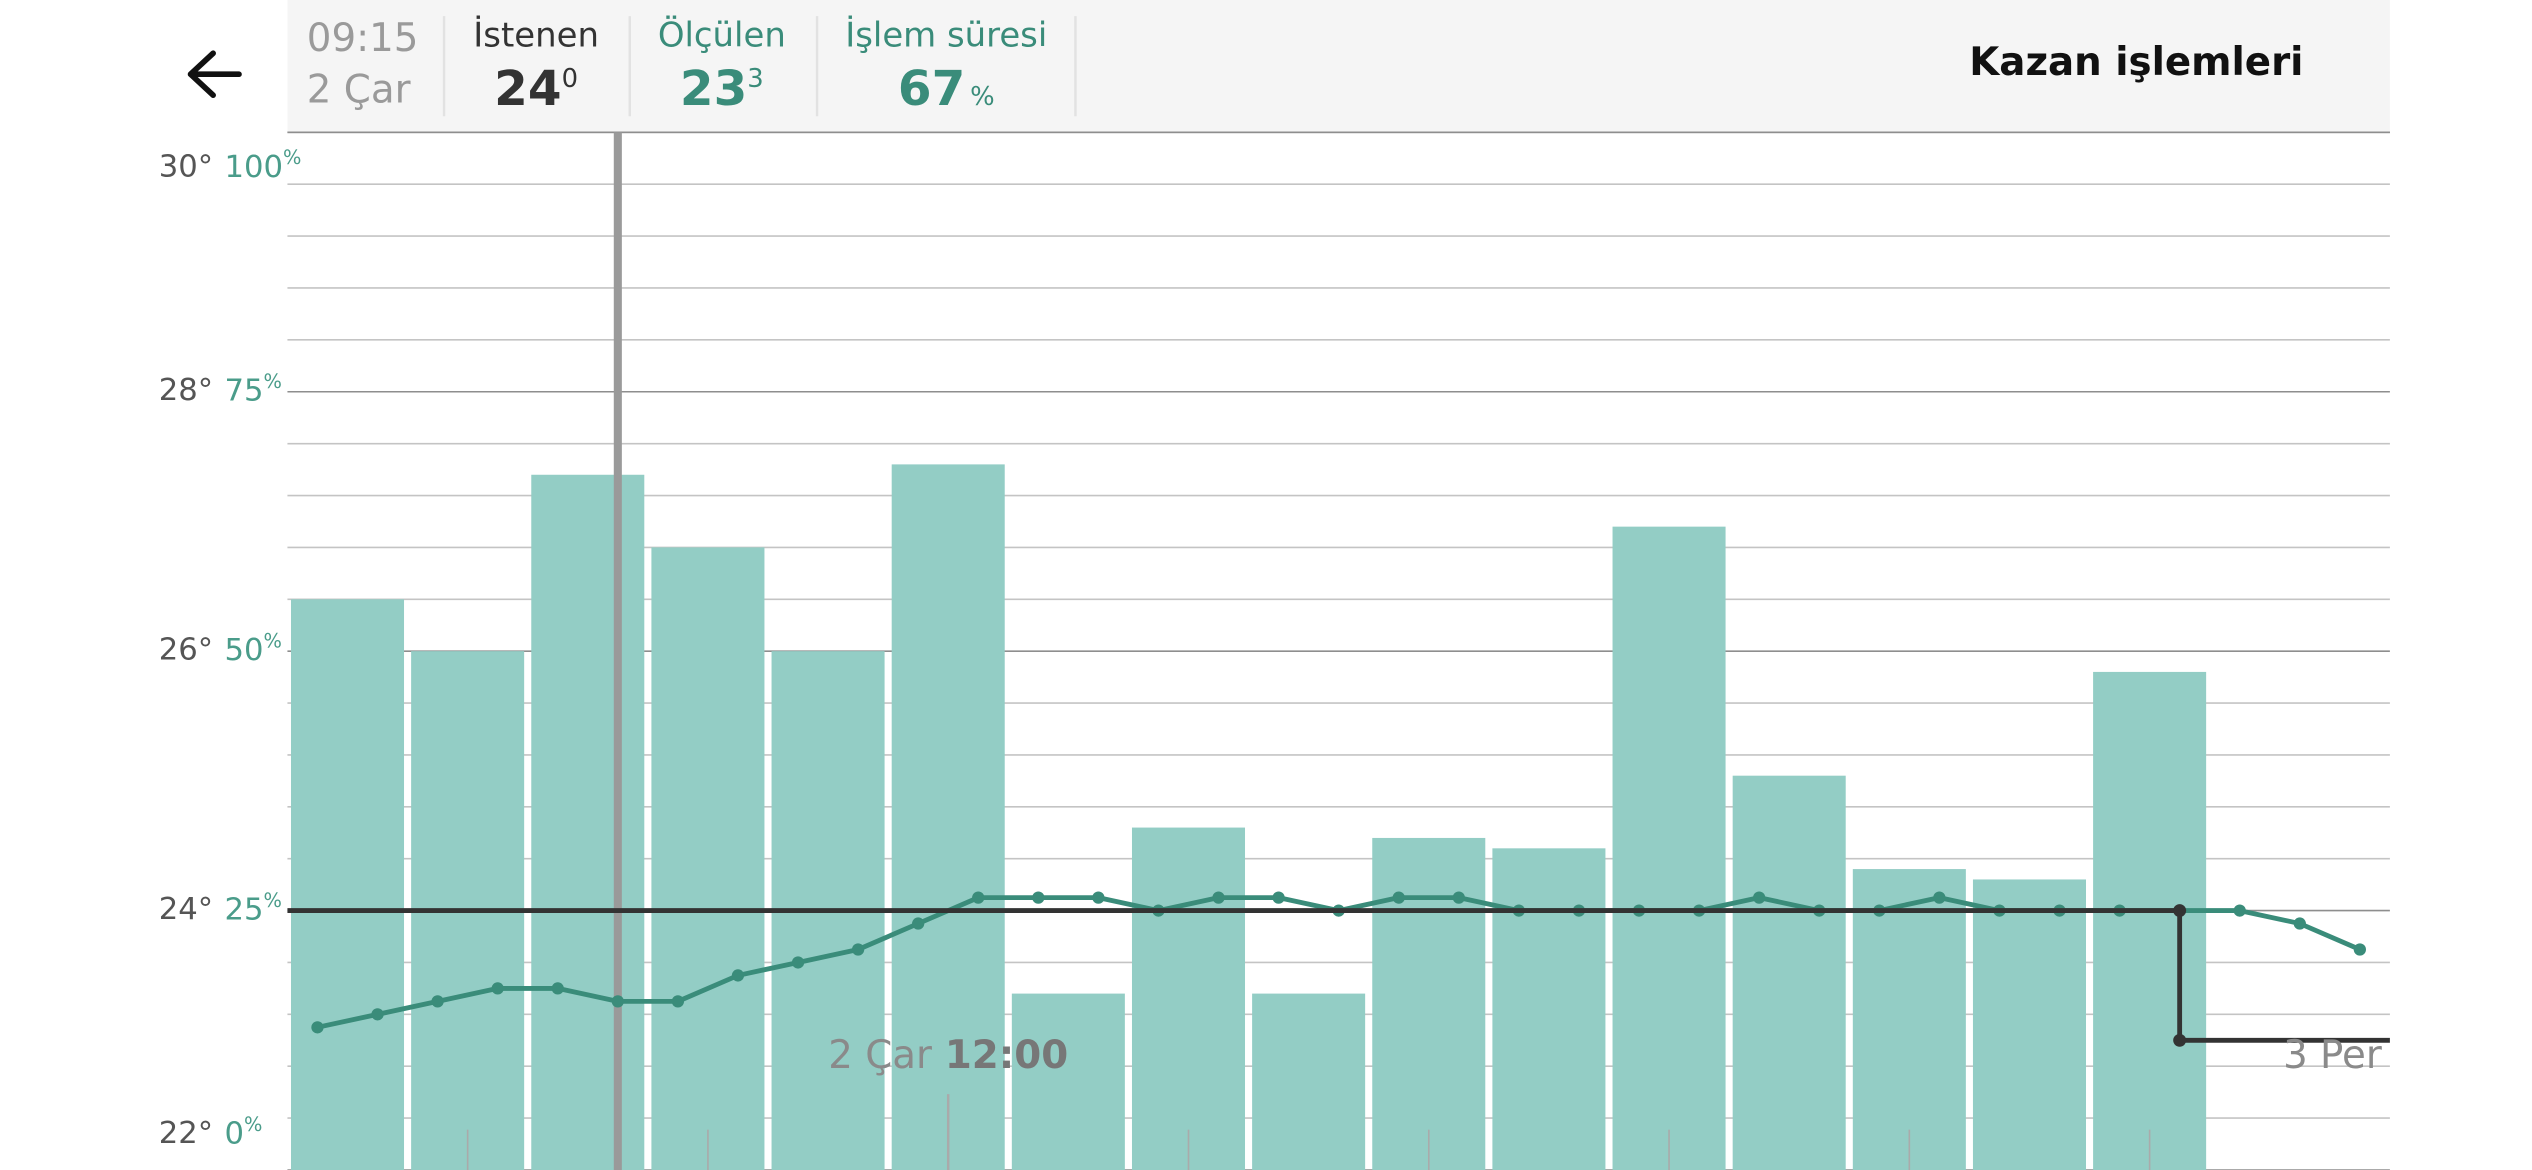 The width and height of the screenshot is (2532, 1170). Describe the element at coordinates (570, 79) in the screenshot. I see `stat-decimal: 0` at that location.